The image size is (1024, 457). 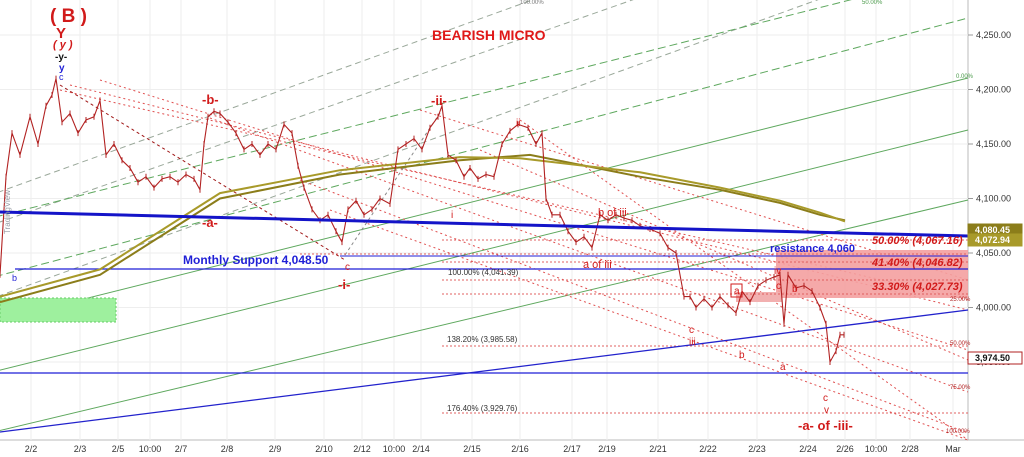 What do you see at coordinates (518, 123) in the screenshot?
I see `wave-label-ii: ii` at bounding box center [518, 123].